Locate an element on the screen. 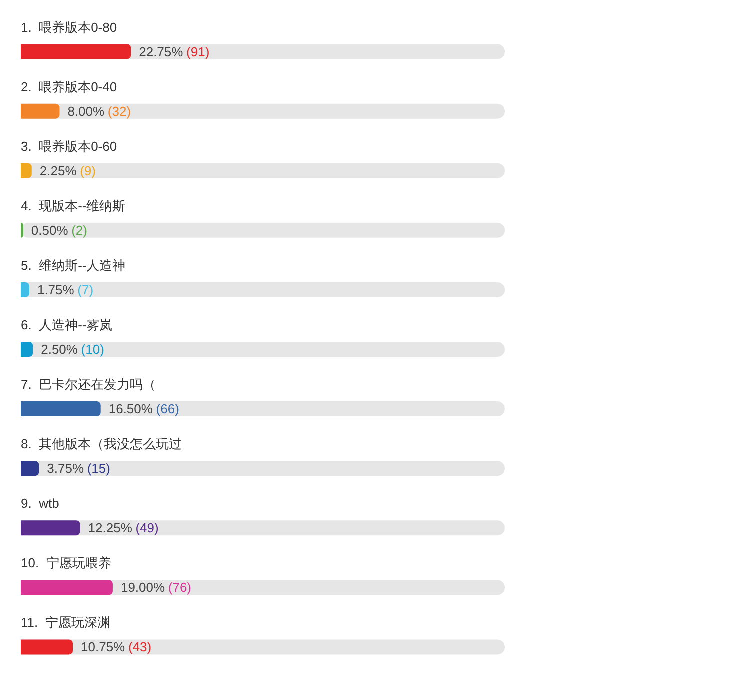 The height and width of the screenshot is (682, 729). data-label: 2.50% (10) is located at coordinates (72, 349).